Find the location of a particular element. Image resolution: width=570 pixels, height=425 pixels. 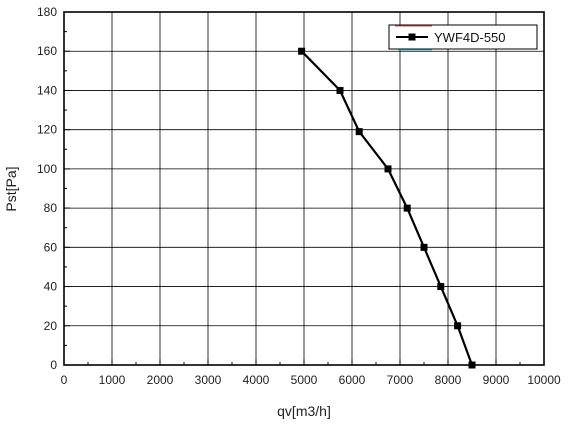

x-tick-label: 4000 is located at coordinates (256, 380).